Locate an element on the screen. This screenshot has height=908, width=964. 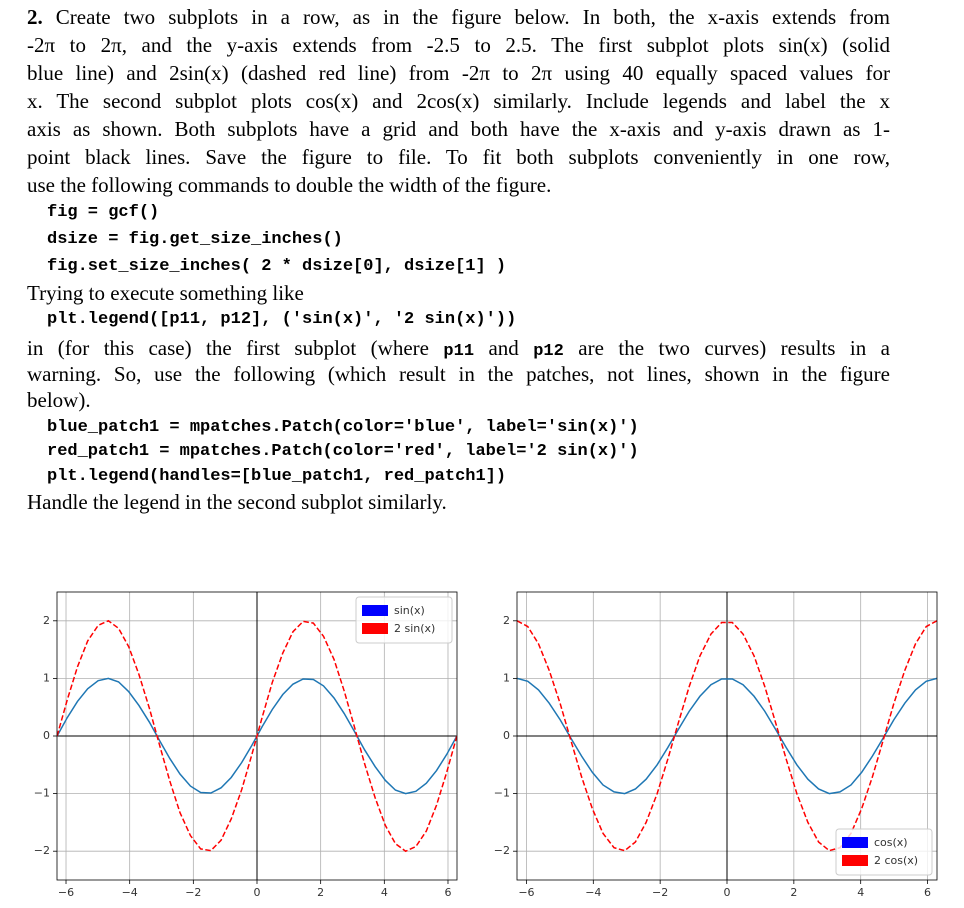
legend-label: 2 sin(x) is located at coordinates (414, 628).